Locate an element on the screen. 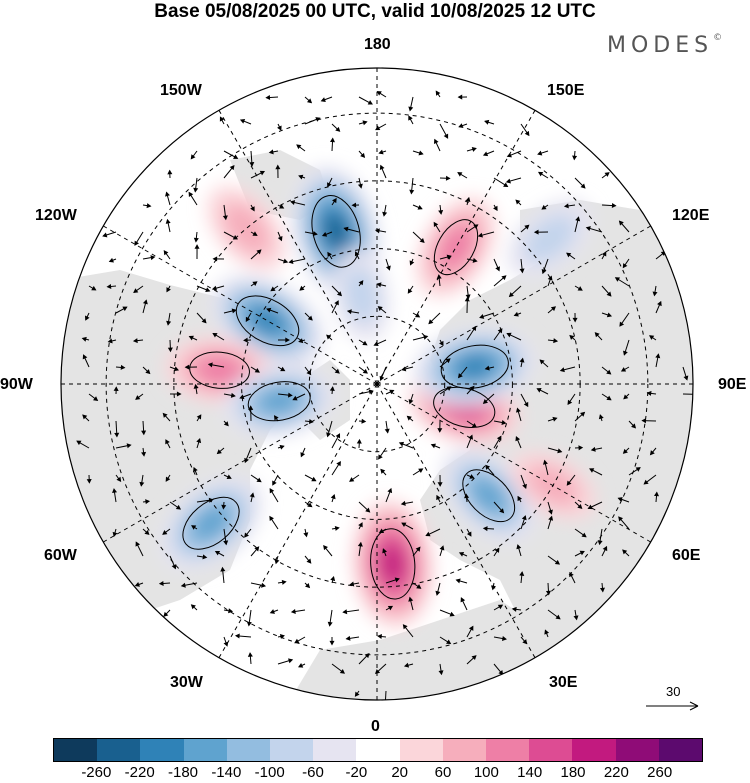  colorbar-tick-label: -20 is located at coordinates (356, 772).